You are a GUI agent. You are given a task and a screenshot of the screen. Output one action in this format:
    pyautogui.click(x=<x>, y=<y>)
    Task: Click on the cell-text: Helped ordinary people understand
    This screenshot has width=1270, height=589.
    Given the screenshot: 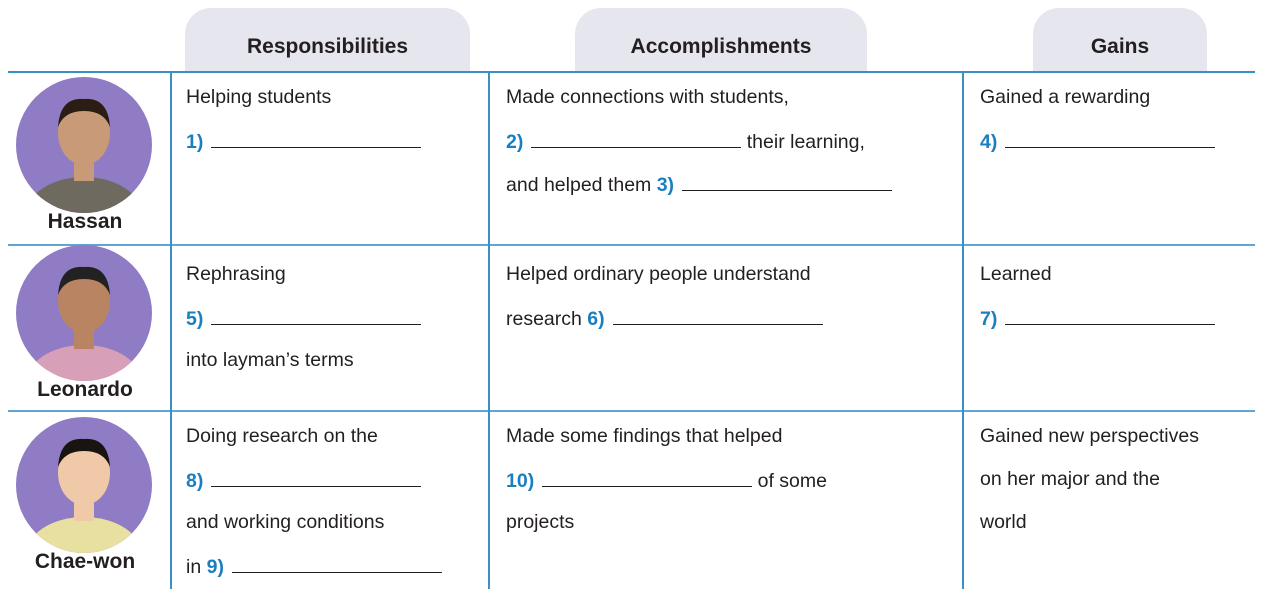 What is the action you would take?
    pyautogui.click(x=658, y=274)
    